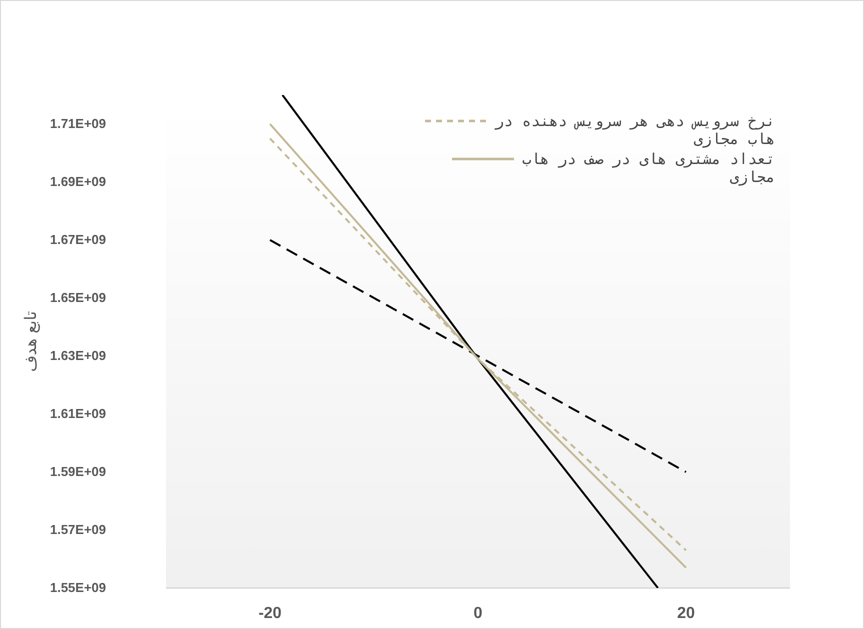 The image size is (864, 629). I want to click on y-axis-title: تابع هدف, so click(30, 341).